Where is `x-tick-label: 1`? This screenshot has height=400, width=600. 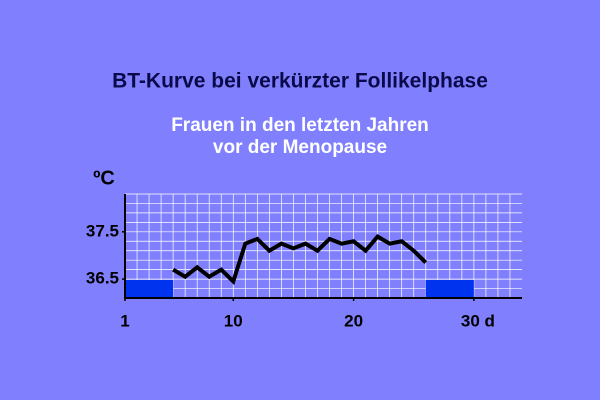 x-tick-label: 1 is located at coordinates (124, 320).